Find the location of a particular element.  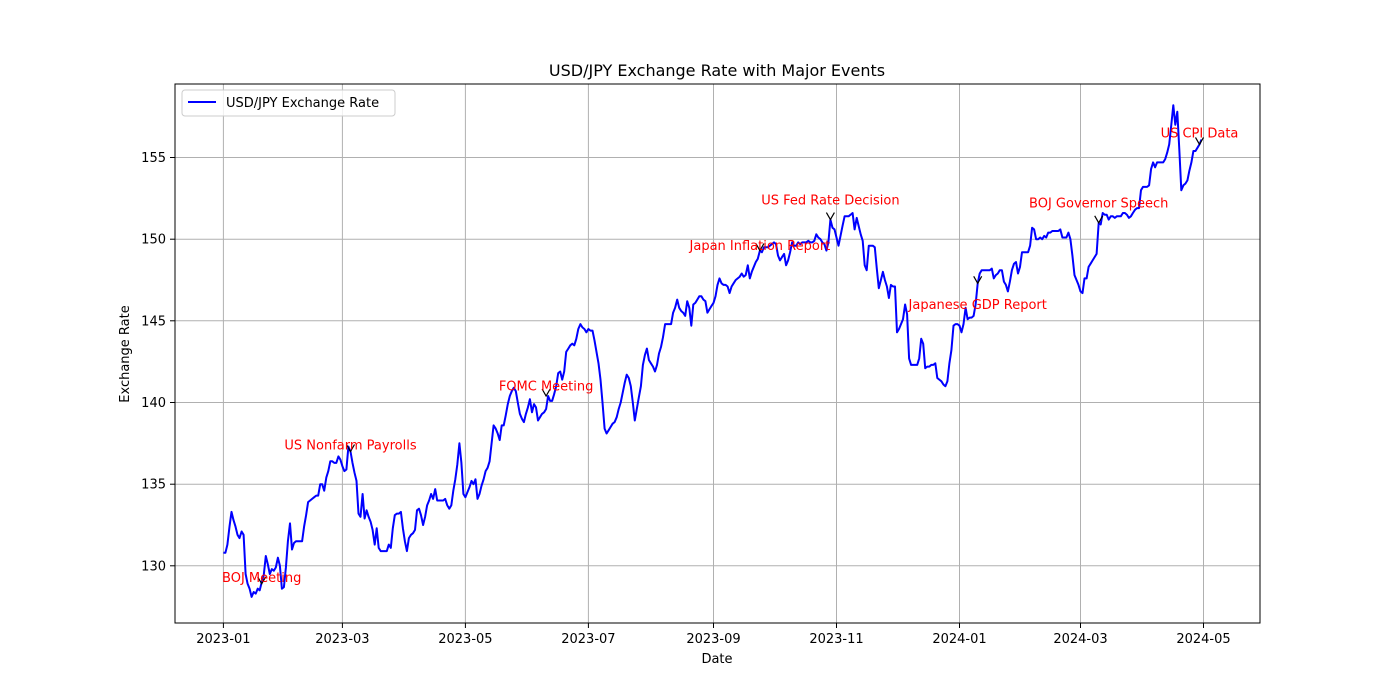

y-tick-label: 150 is located at coordinates (153, 240).